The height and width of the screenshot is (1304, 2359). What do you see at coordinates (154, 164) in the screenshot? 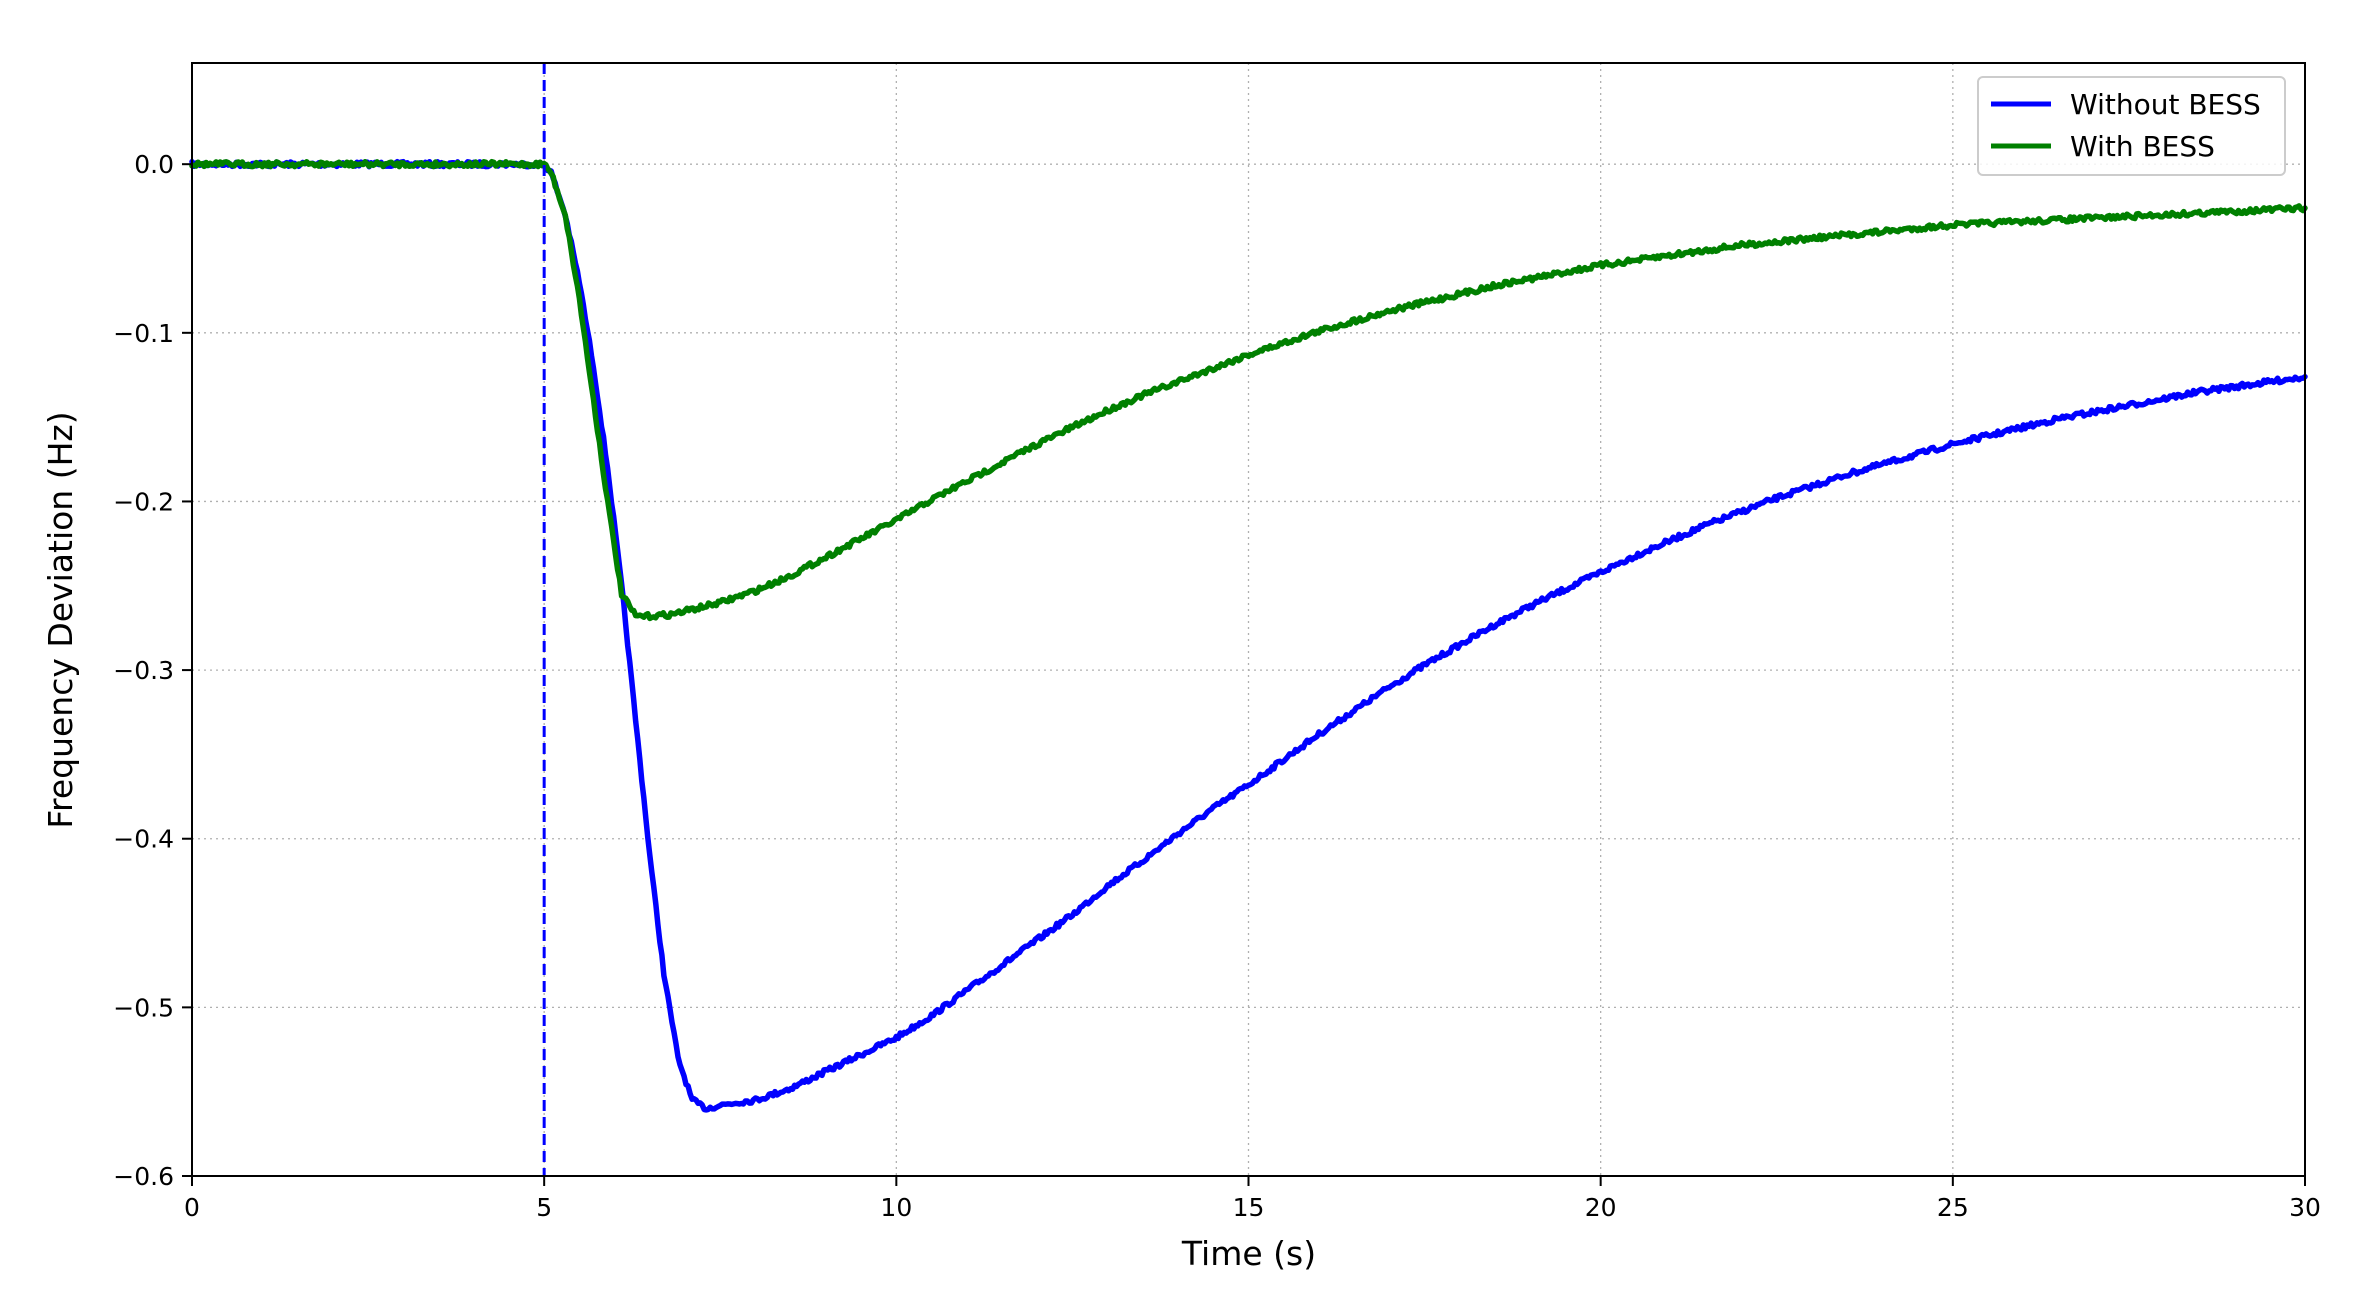
I see `y-tick-label: 0.0` at bounding box center [154, 164].